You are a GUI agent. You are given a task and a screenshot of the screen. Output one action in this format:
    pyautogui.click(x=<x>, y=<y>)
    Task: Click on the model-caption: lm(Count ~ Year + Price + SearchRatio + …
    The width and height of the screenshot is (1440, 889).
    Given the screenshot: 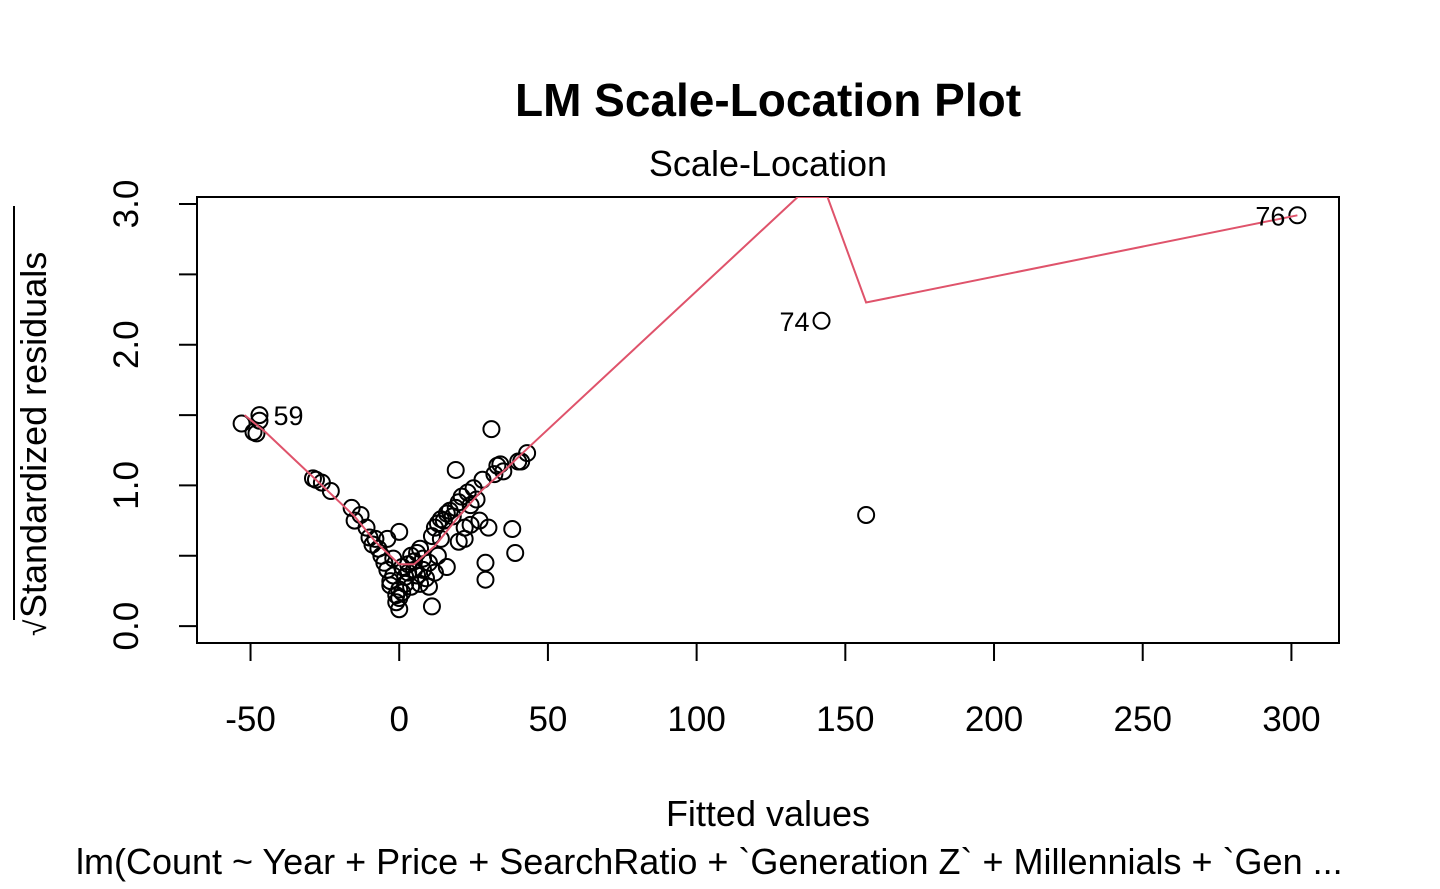 What is the action you would take?
    pyautogui.click(x=709, y=861)
    